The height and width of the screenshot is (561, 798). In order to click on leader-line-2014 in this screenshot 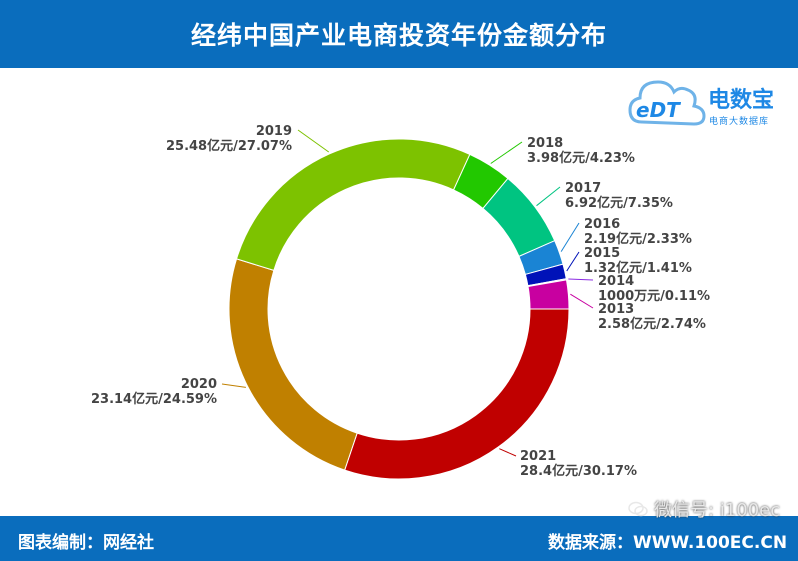, I will do `click(581, 279)`.